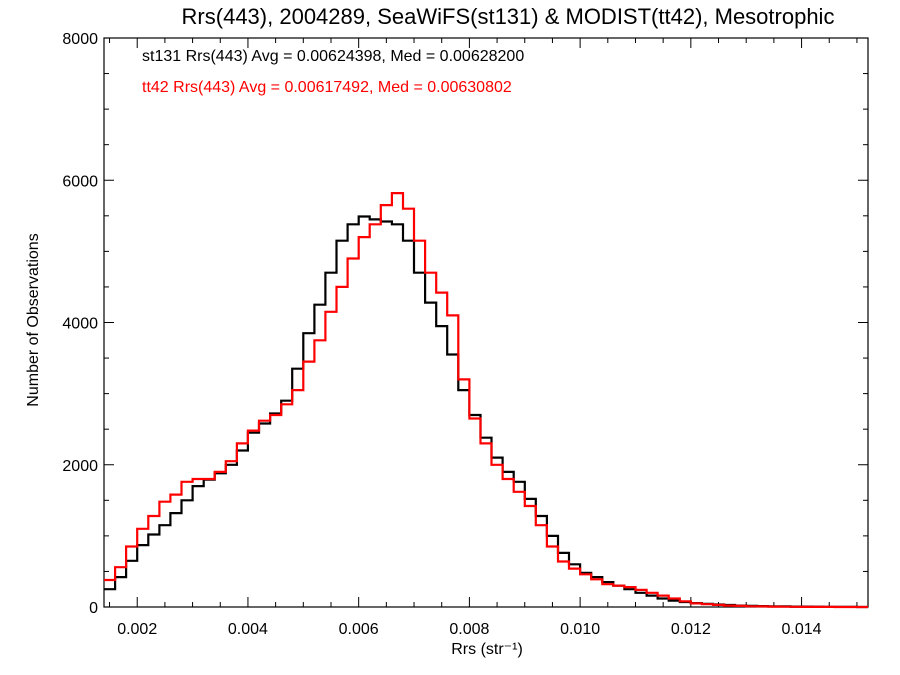 The width and height of the screenshot is (900, 675). Describe the element at coordinates (691, 629) in the screenshot. I see `x-tick-label: 0.012` at that location.